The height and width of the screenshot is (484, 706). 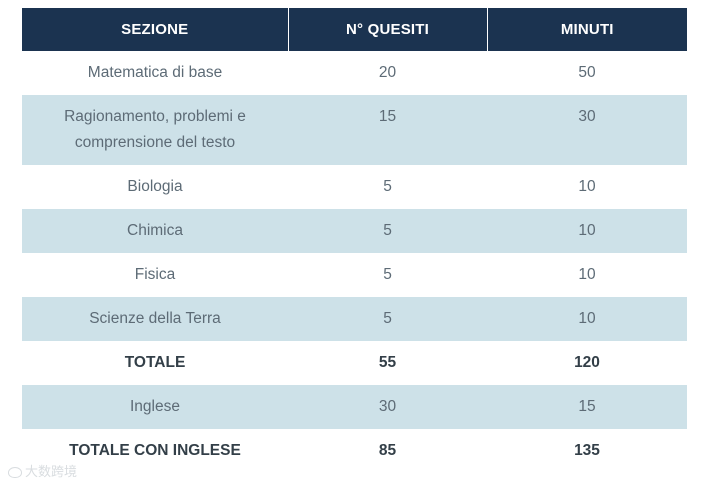 I want to click on table-row: Inglese 30 15, so click(x=354, y=407).